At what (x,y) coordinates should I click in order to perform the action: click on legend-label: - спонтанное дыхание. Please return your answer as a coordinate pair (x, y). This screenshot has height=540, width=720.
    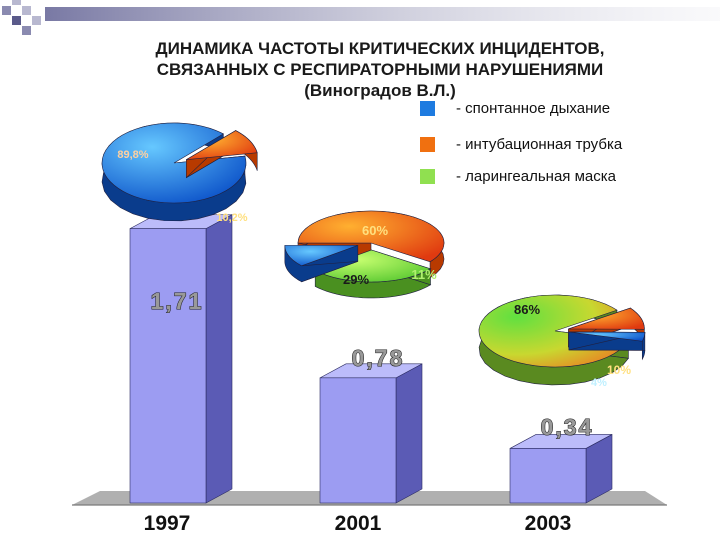
    Looking at the image, I should click on (533, 108).